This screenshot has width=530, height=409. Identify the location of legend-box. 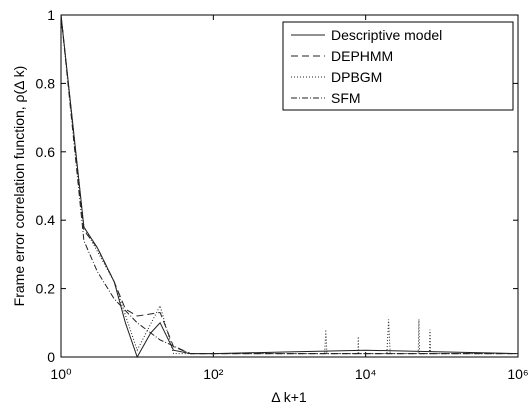
(398, 66).